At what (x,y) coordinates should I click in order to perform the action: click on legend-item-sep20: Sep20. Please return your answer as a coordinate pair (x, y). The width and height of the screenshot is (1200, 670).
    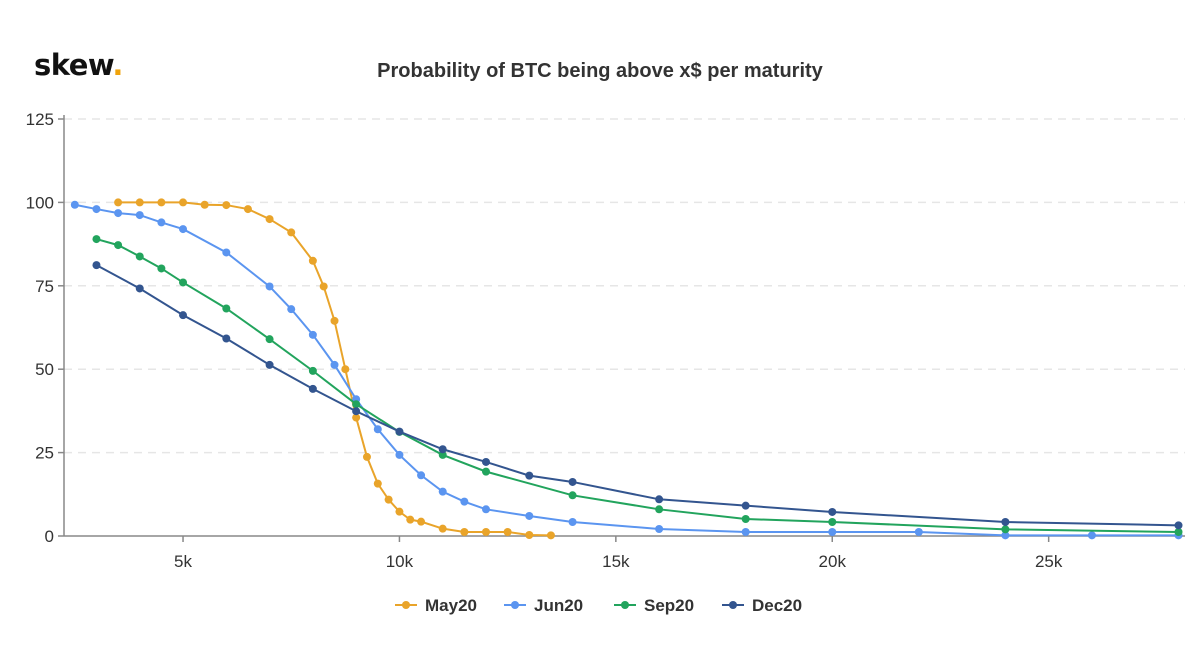
    Looking at the image, I should click on (654, 605).